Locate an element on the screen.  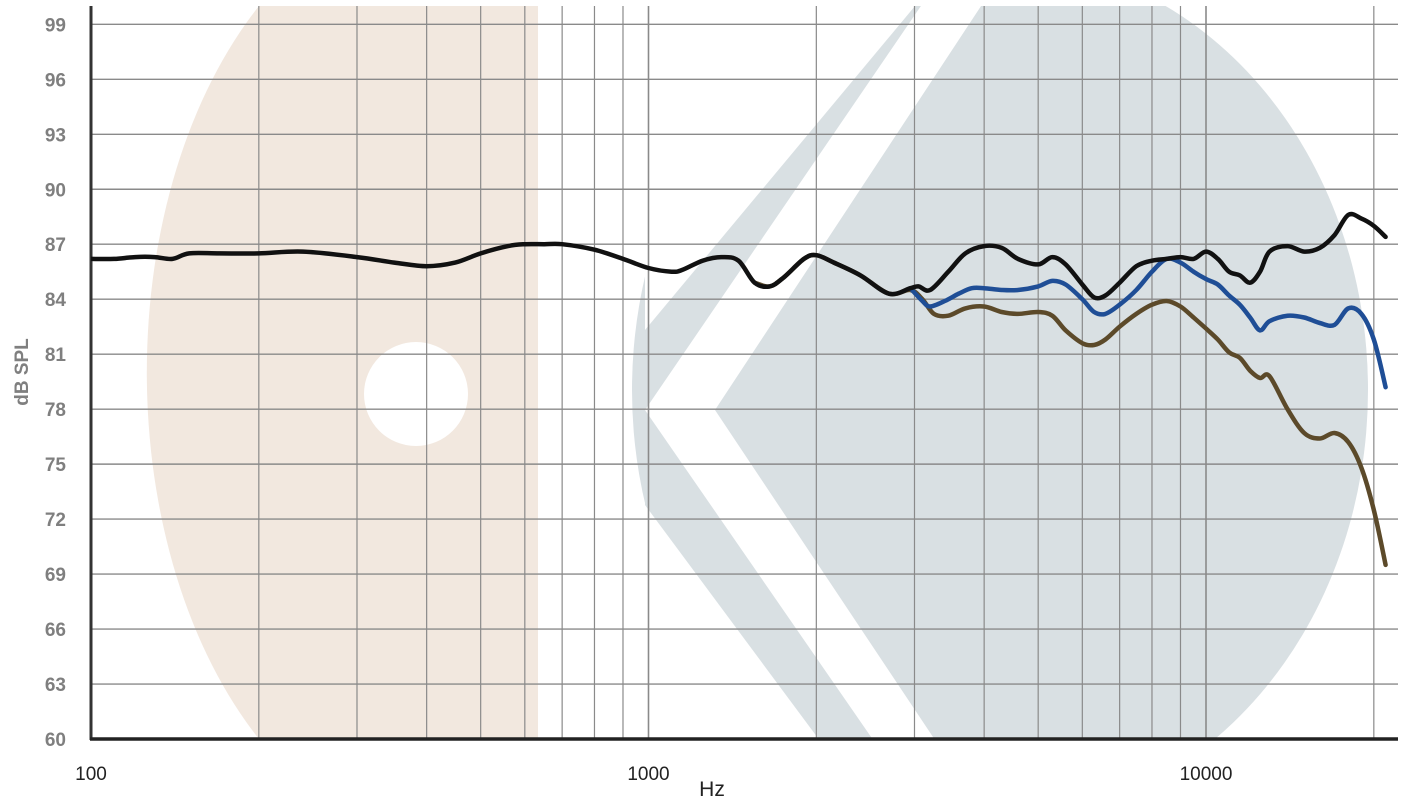
x-axis-title: Hz is located at coordinates (712, 789).